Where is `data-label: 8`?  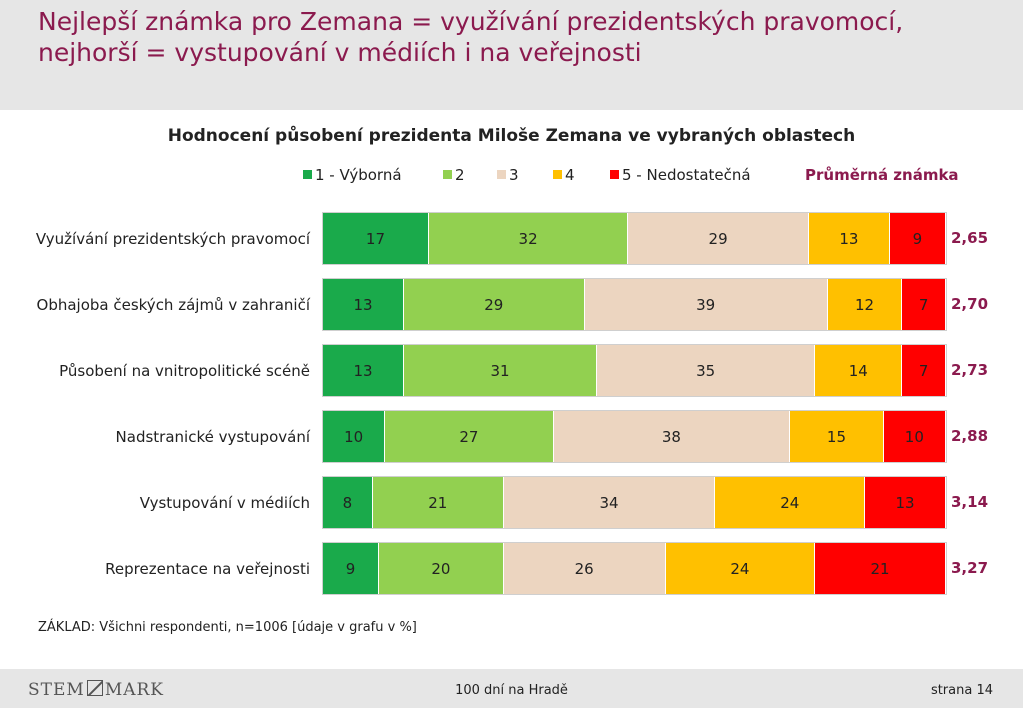
data-label: 8 is located at coordinates (347, 502).